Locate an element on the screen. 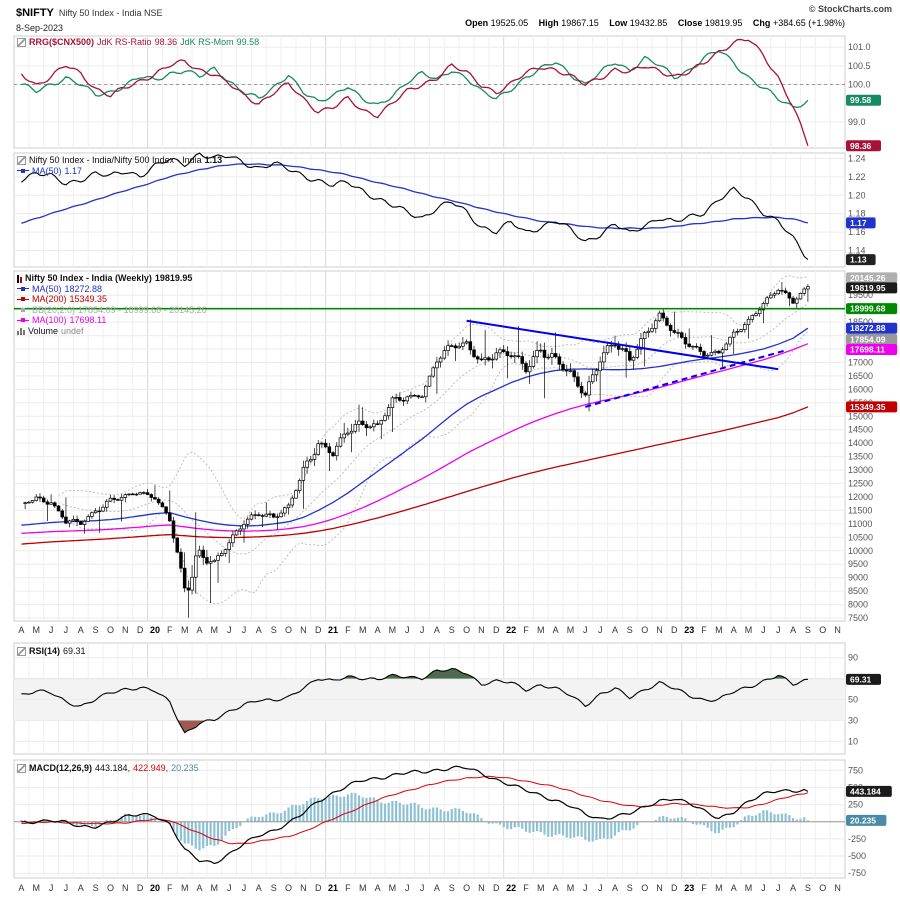 The width and height of the screenshot is (900, 900). svg-text: 21 is located at coordinates (333, 630).